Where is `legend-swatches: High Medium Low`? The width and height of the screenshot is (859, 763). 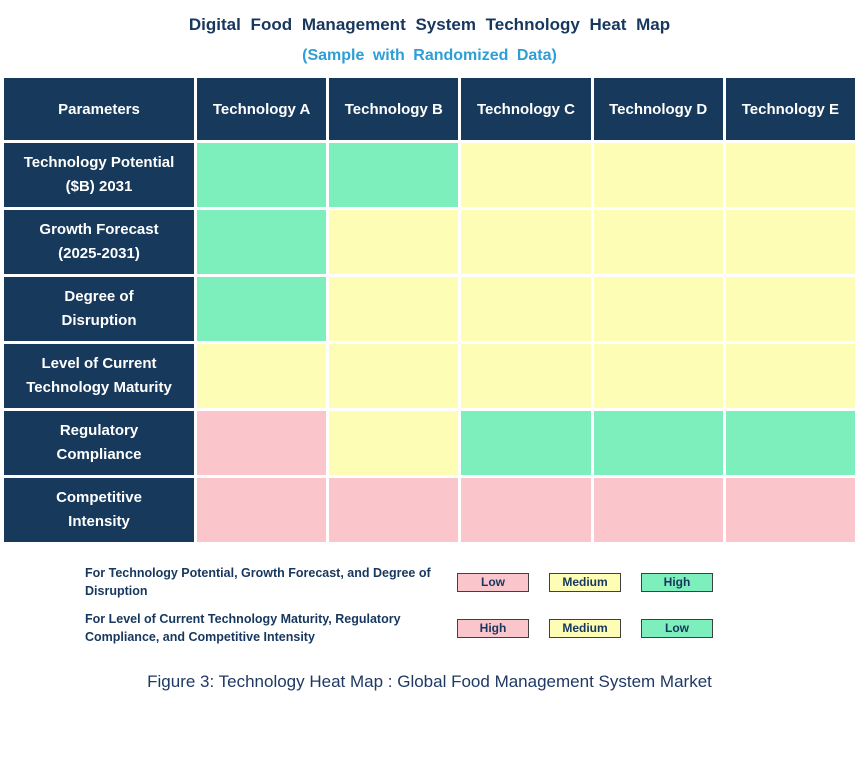
legend-swatches: High Medium Low is located at coordinates (585, 628).